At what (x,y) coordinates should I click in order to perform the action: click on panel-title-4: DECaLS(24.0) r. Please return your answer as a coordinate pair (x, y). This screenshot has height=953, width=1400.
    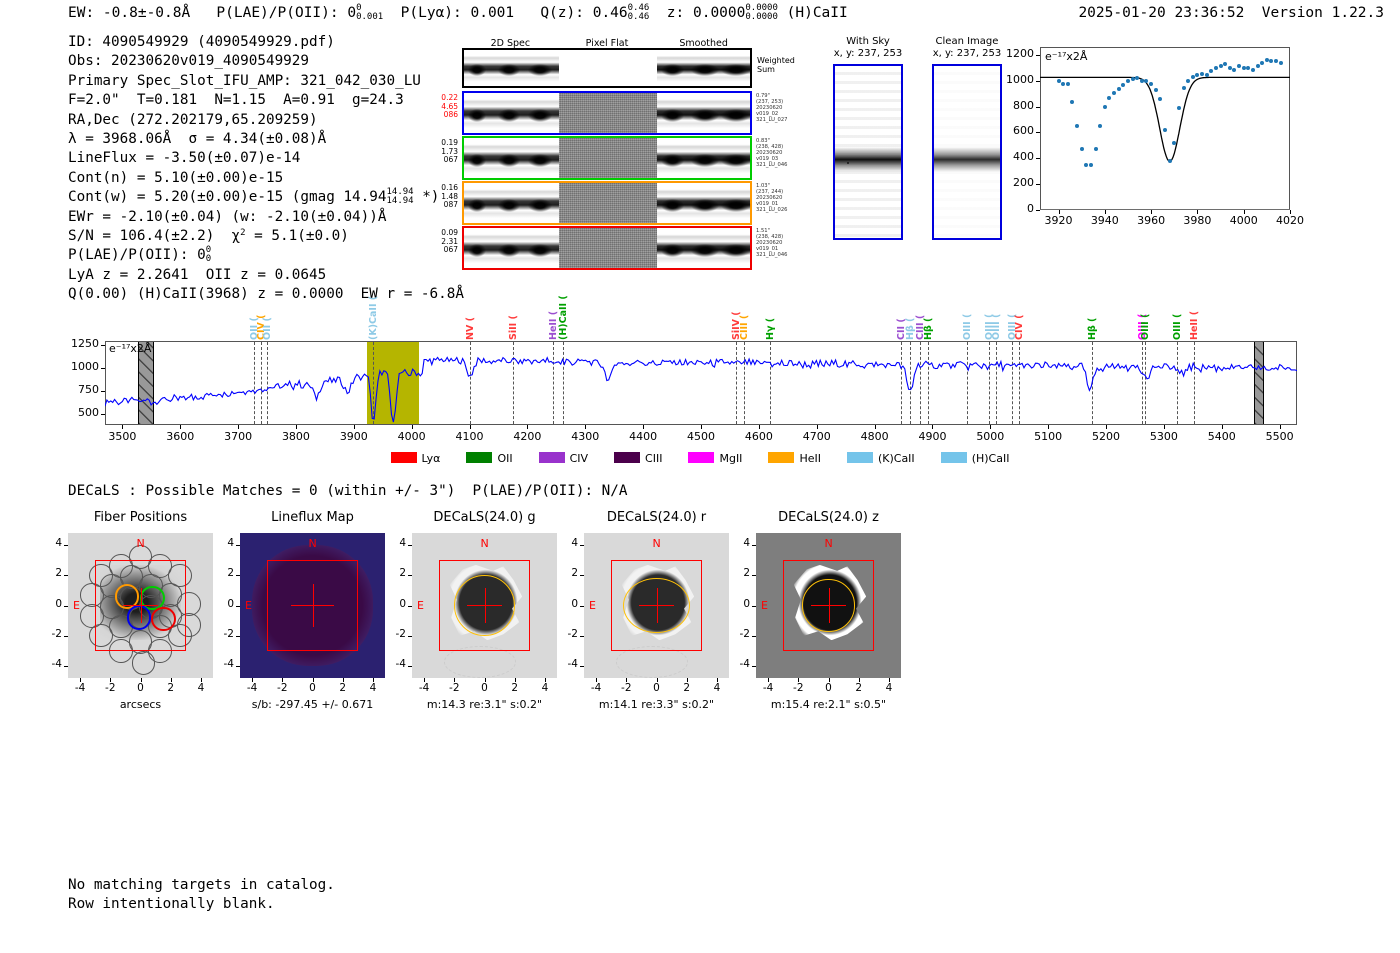
    Looking at the image, I should click on (656, 517).